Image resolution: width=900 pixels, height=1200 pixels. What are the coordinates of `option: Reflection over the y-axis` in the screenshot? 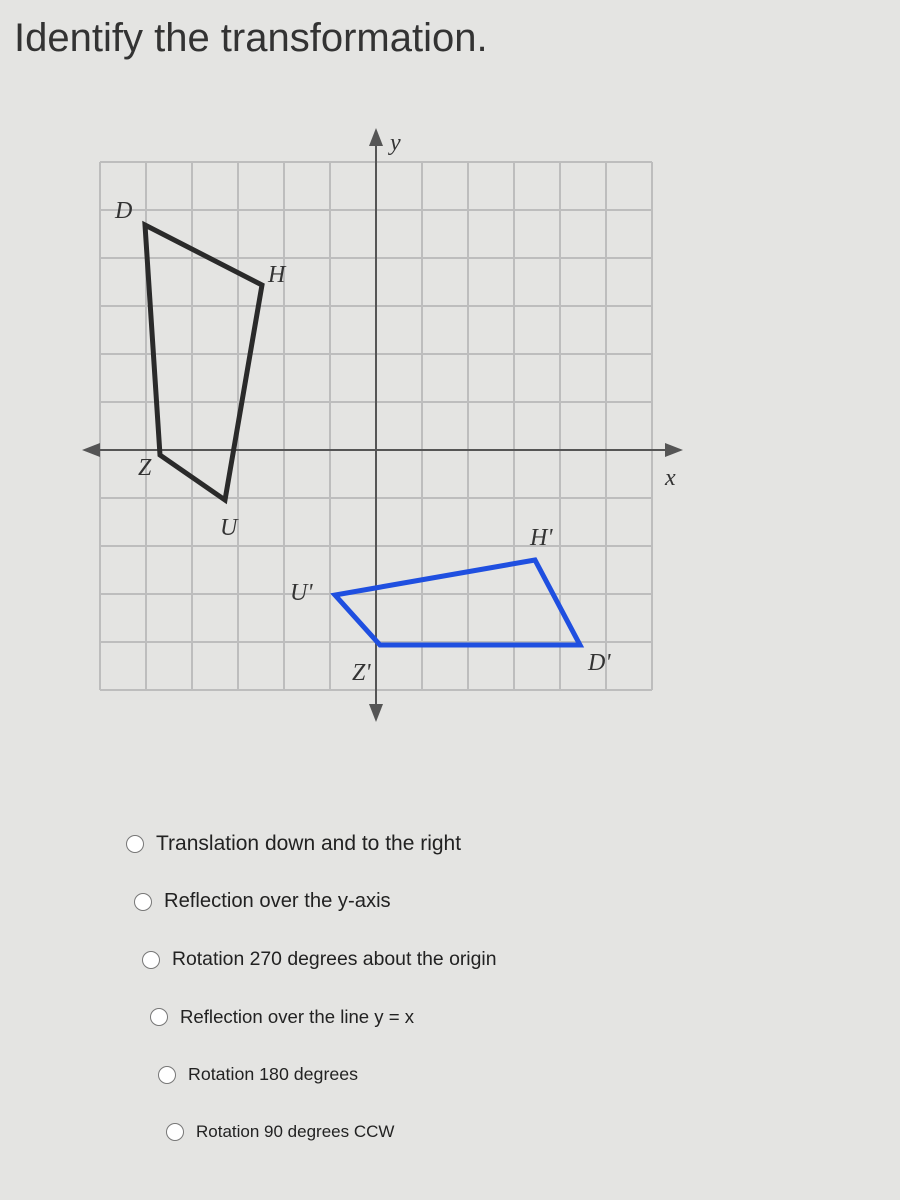 It's located at (262, 901).